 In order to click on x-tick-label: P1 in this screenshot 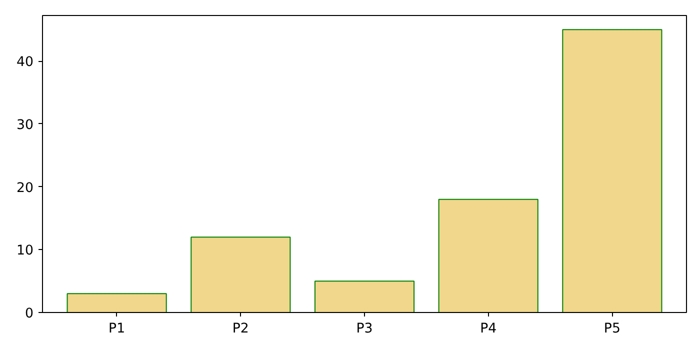, I will do `click(117, 329)`.